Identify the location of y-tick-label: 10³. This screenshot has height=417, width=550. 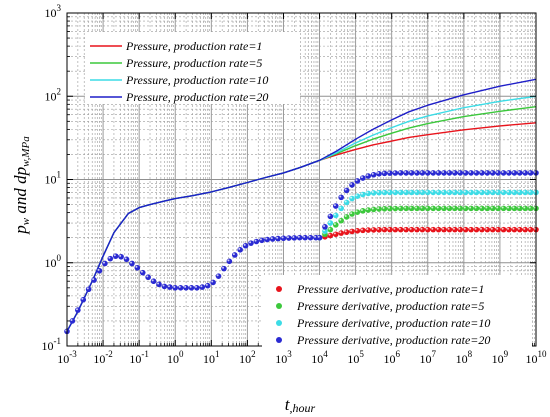
(53, 11).